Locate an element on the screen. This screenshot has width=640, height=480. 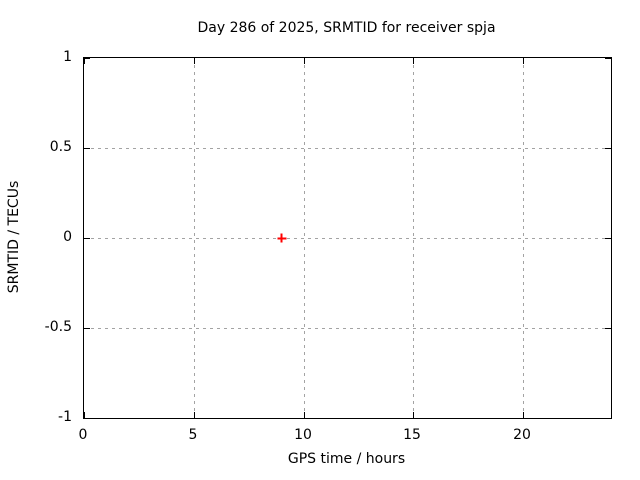
x-axis-label: GPS time / hours is located at coordinates (346, 459).